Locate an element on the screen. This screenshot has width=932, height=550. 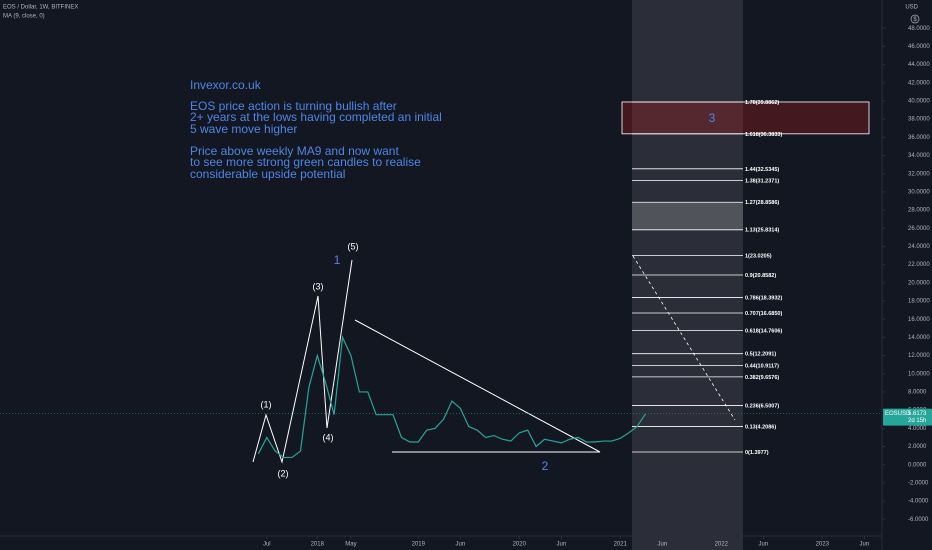
currency: USD is located at coordinates (911, 8).